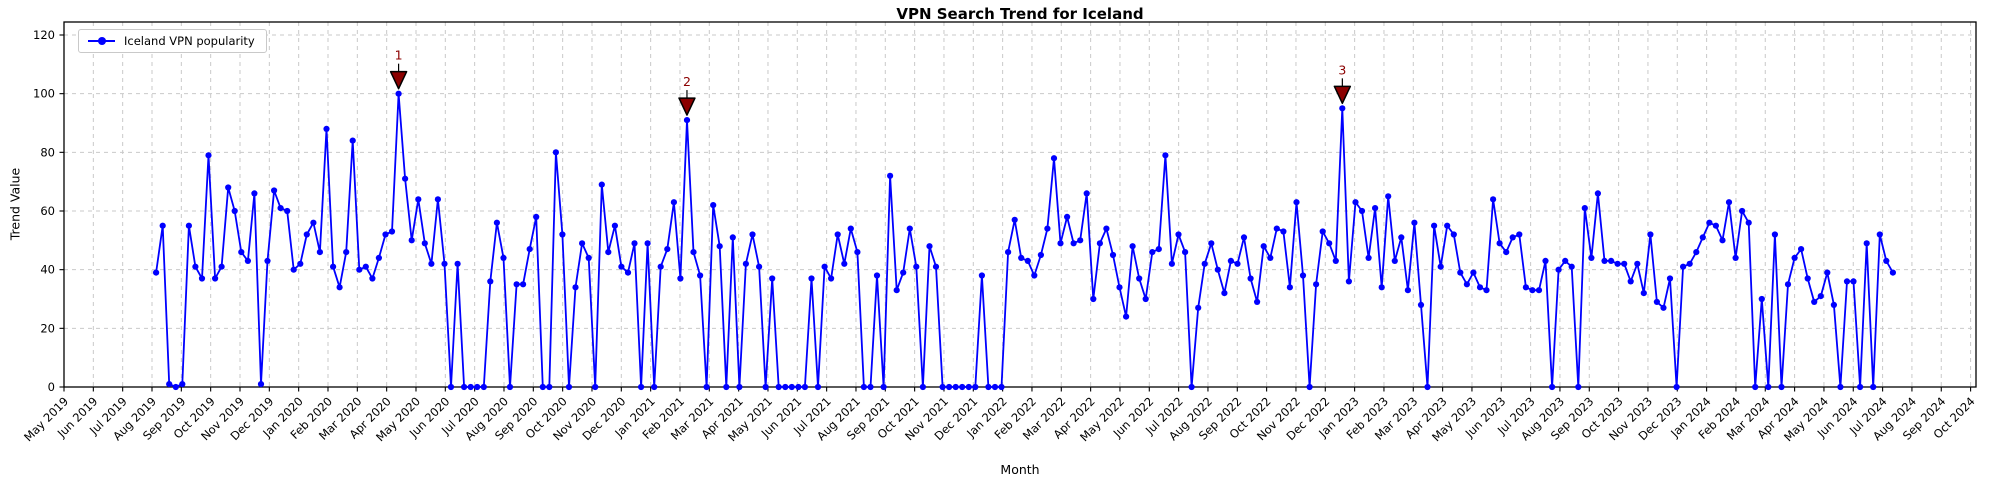  I want to click on annotation-label: 3, so click(1342, 69).